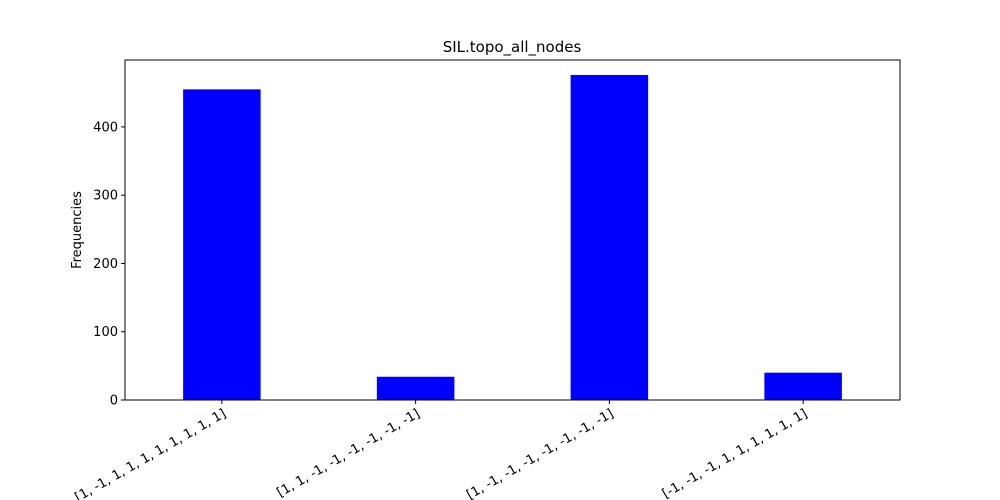 The width and height of the screenshot is (1000, 500). Describe the element at coordinates (105, 332) in the screenshot. I see `y-tick-label: 100` at that location.